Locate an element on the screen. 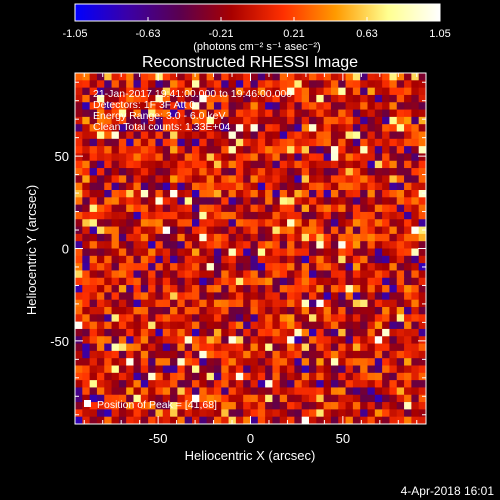 The image size is (500, 500). annotation-time-range: 21-Jan-2017 19:41:00.000 to 19:46:00.000 is located at coordinates (192, 94).